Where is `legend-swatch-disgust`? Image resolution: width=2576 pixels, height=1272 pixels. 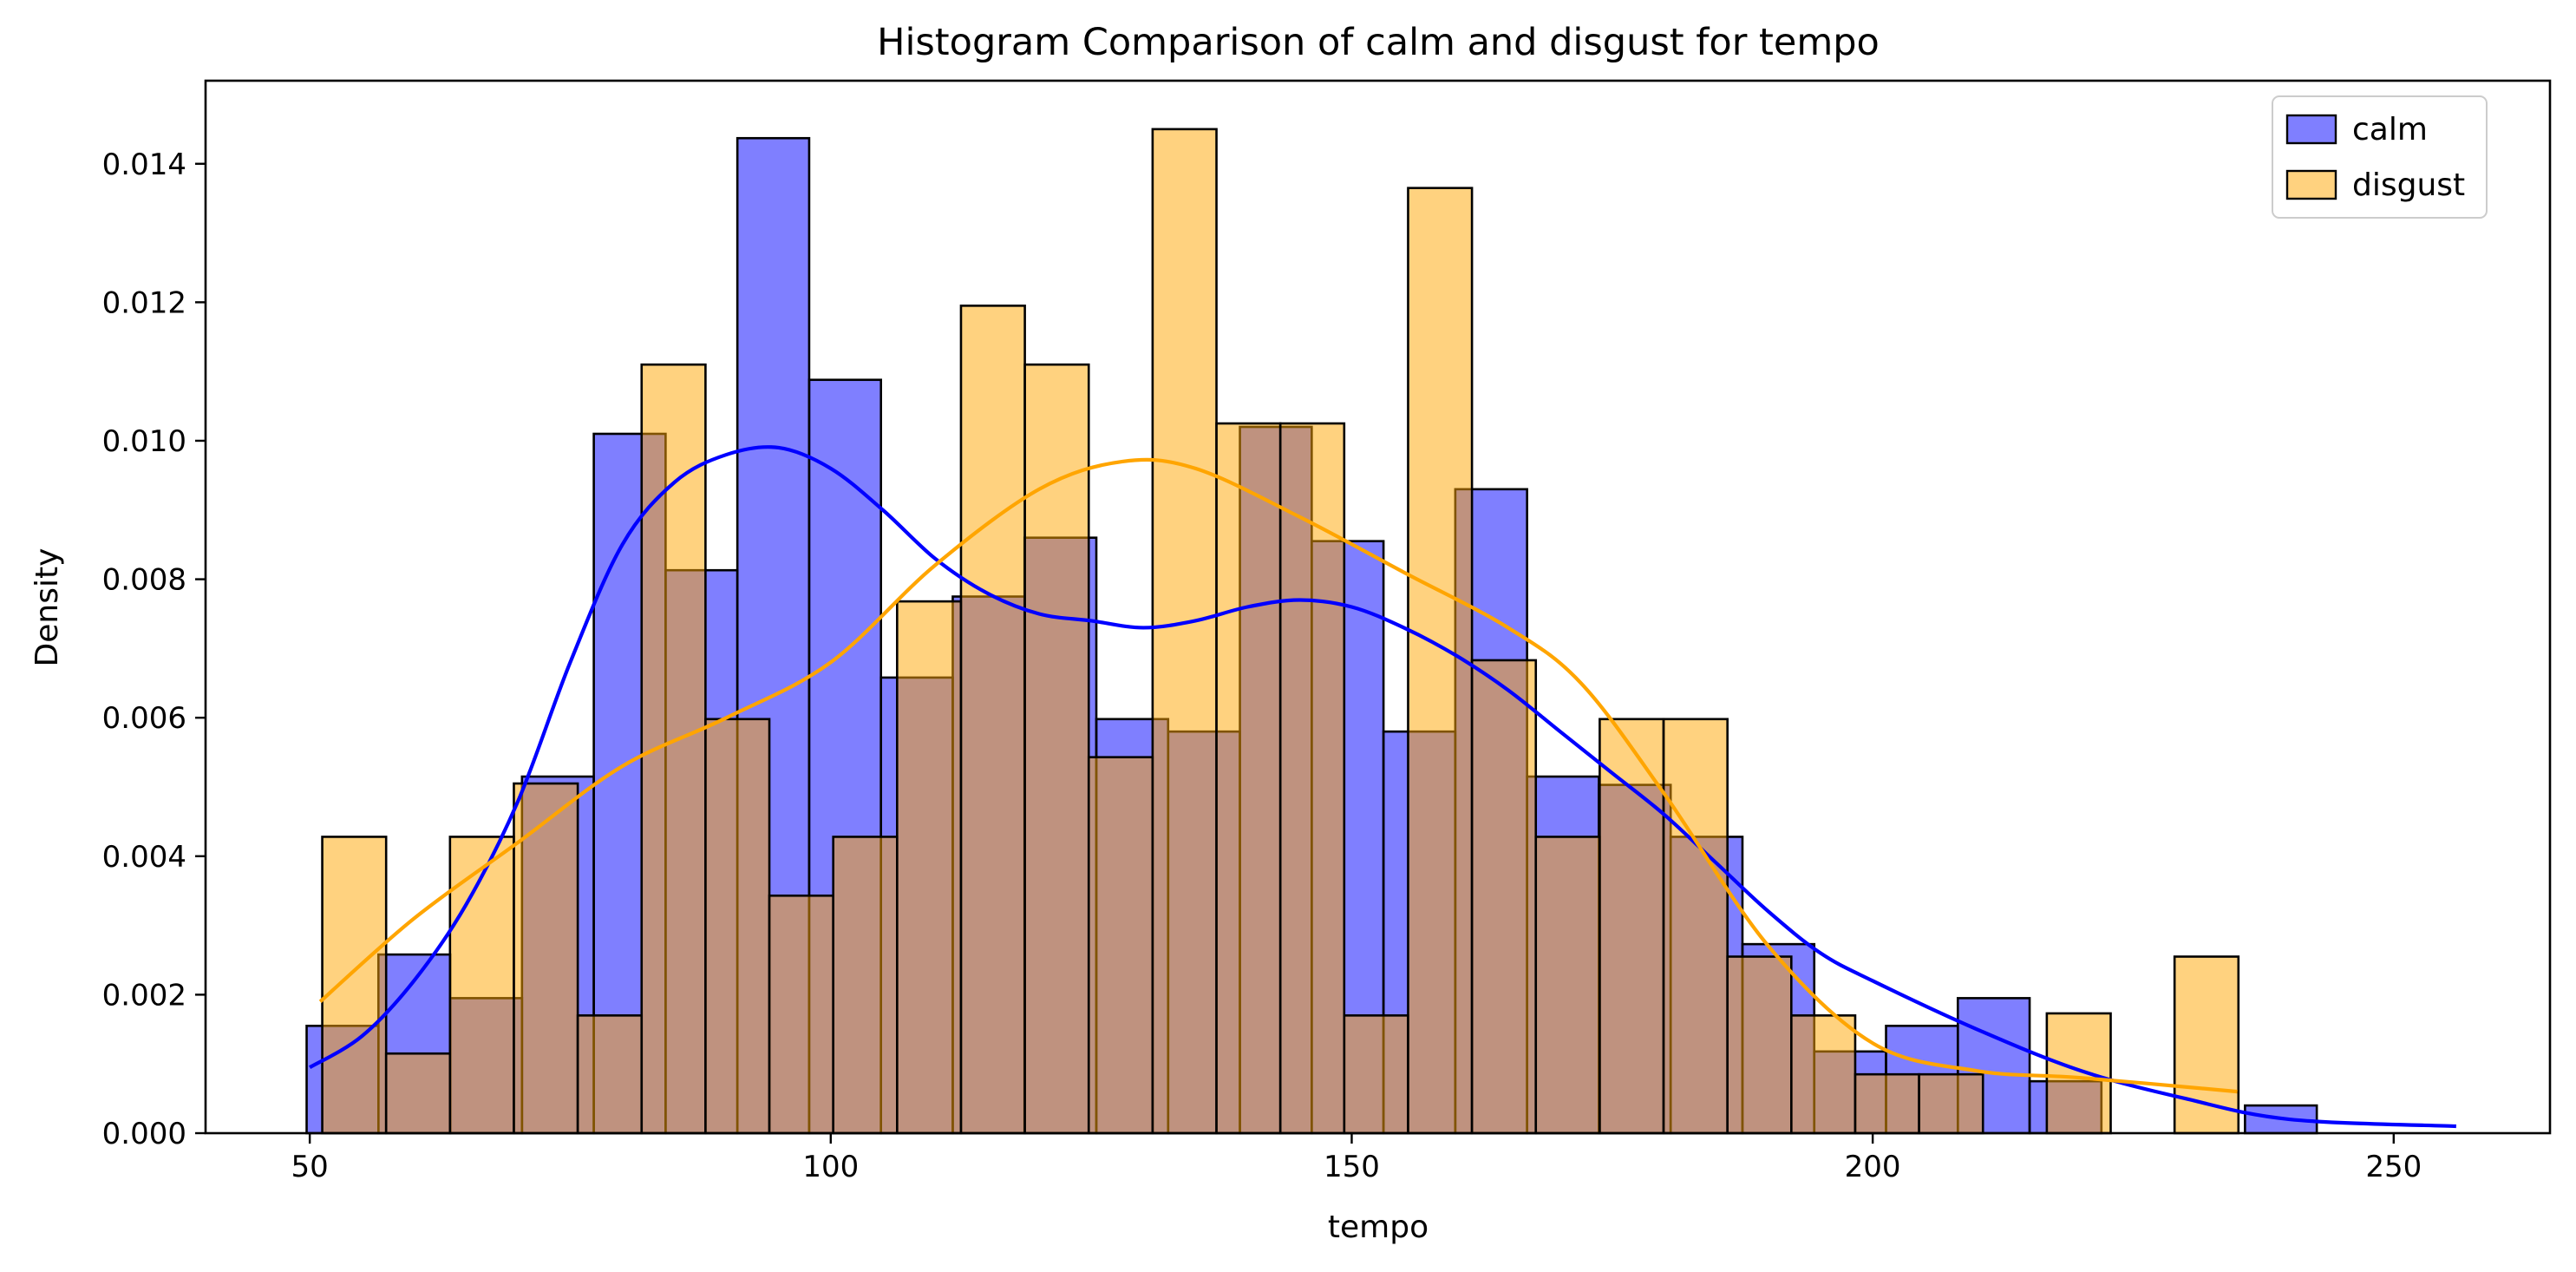 legend-swatch-disgust is located at coordinates (2311, 184).